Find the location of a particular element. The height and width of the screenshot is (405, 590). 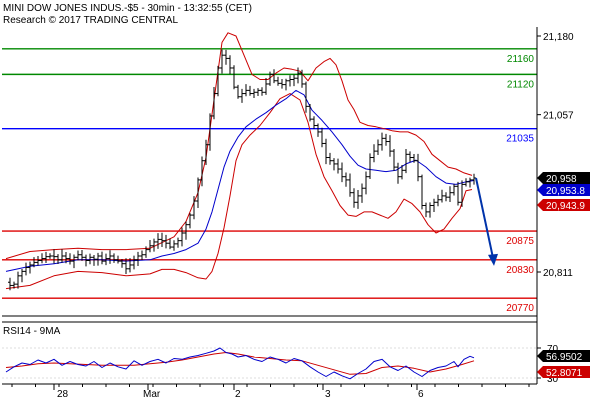

rsi-title: RSI14 - 9MA is located at coordinates (32, 331).